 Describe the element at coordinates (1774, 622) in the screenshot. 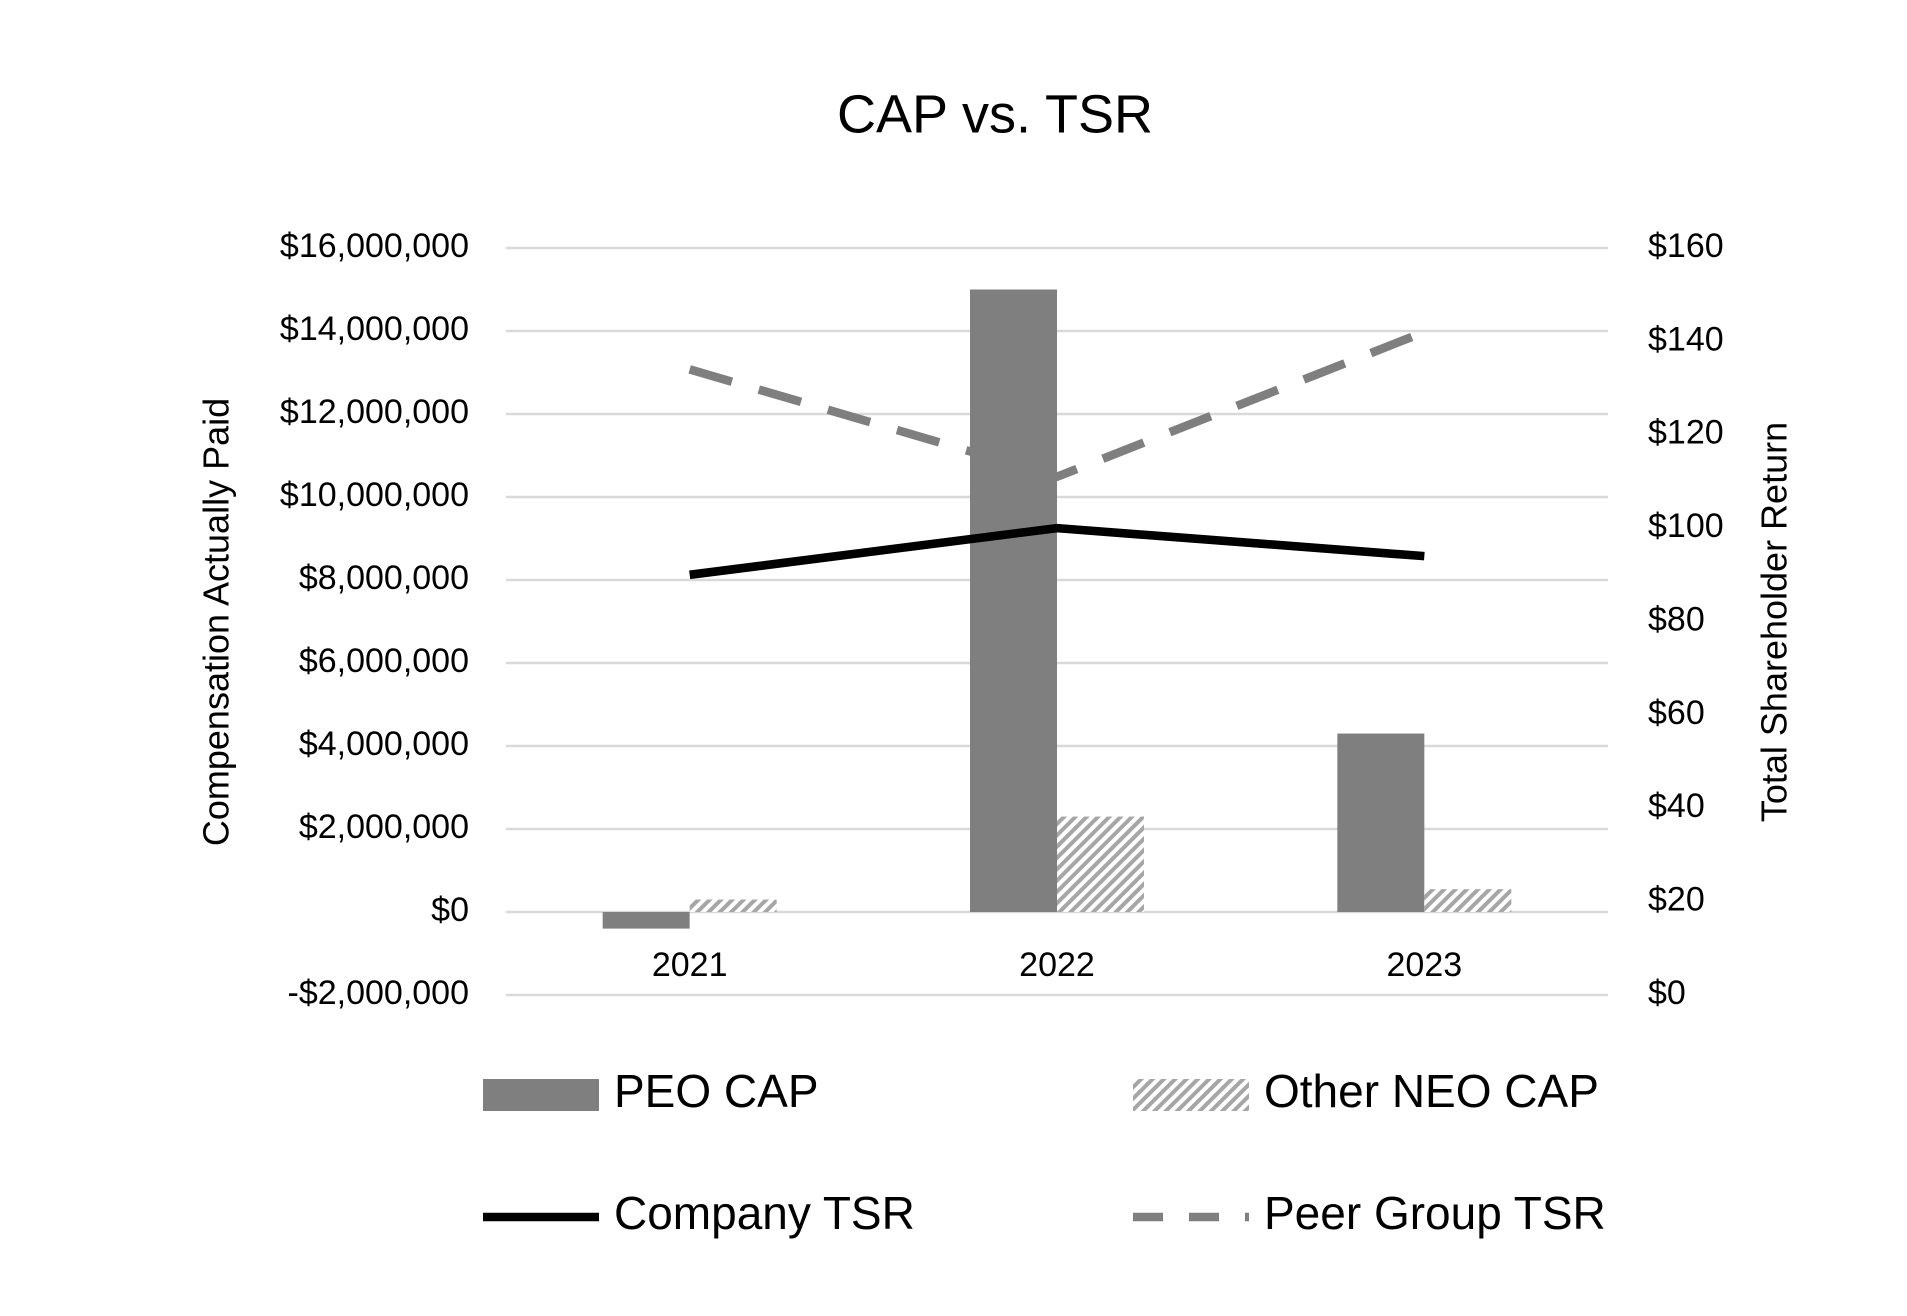

I see `y2-axis-title: Total Shareholder Return` at that location.